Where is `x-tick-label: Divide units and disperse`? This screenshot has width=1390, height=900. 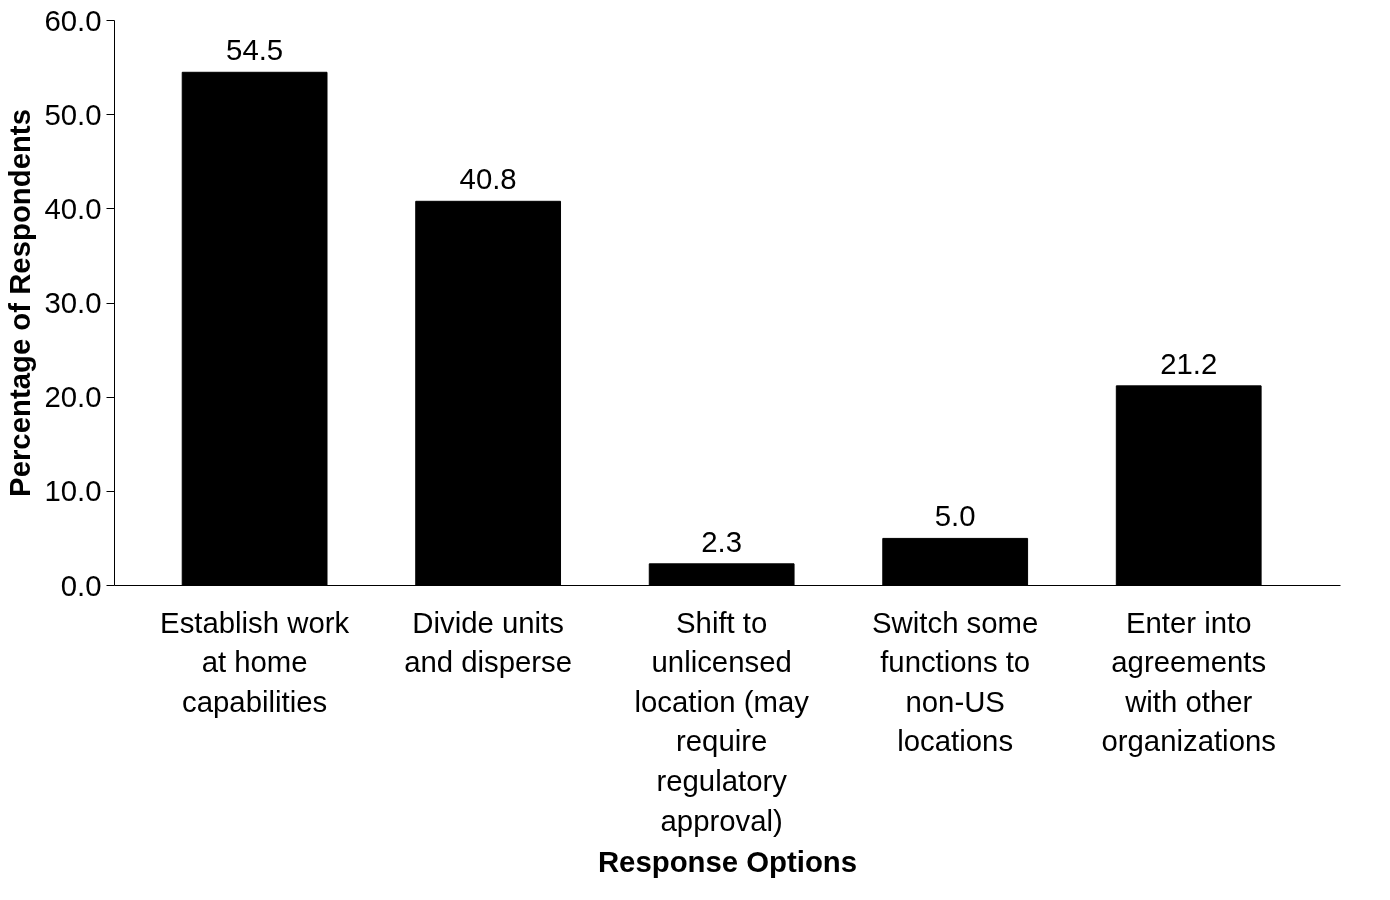 x-tick-label: Divide units and disperse is located at coordinates (488, 642).